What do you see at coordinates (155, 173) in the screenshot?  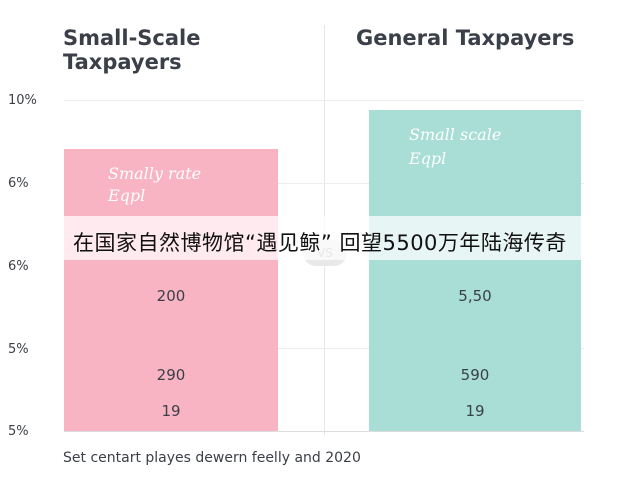 I see `left-note-line1: Smally rate` at bounding box center [155, 173].